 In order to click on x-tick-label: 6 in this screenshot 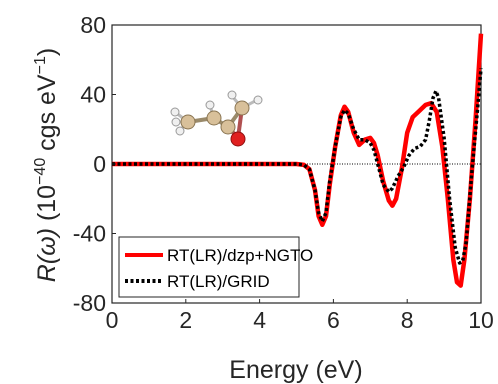, I will do `click(333, 320)`.